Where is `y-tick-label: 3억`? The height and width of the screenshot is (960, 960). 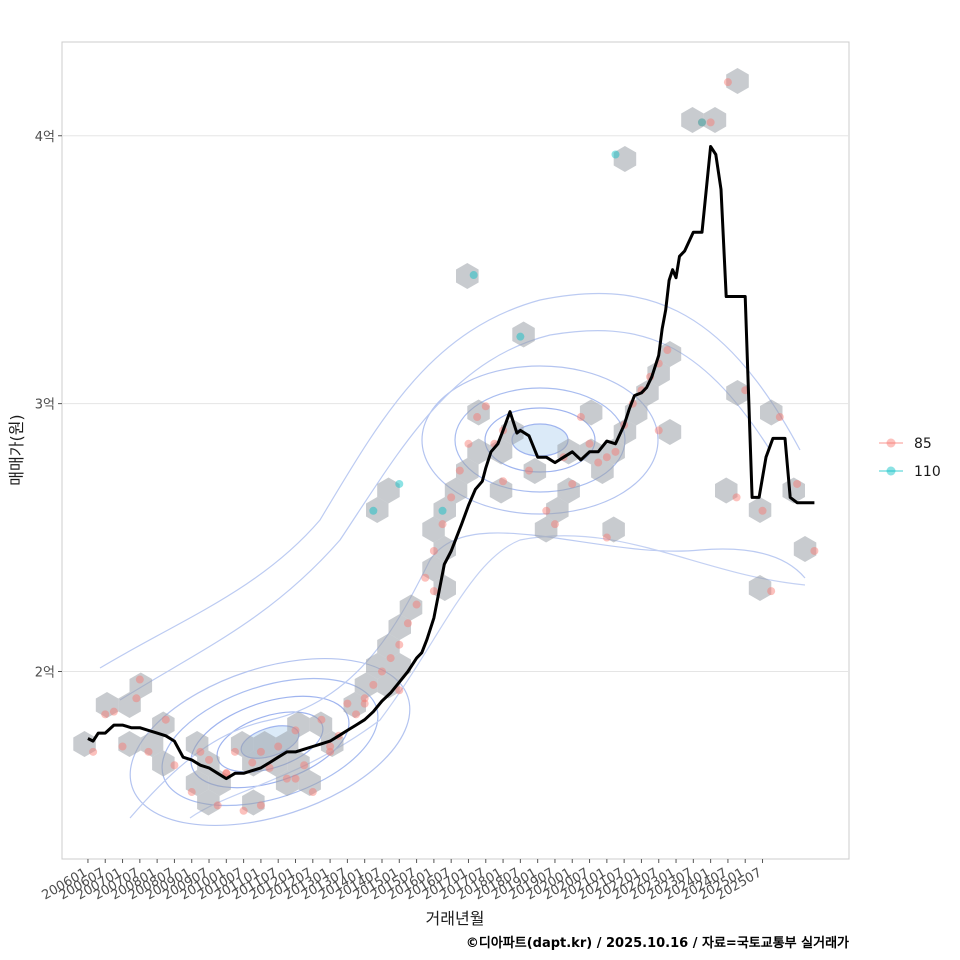
y-tick-label: 3억 is located at coordinates (45, 405).